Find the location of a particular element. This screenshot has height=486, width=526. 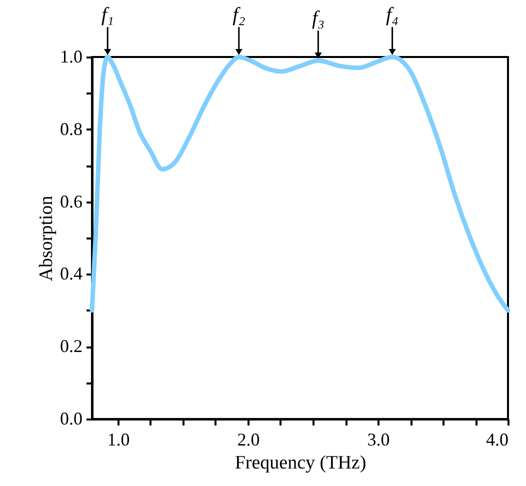

y-axis-title: Absorption is located at coordinates (46, 238).